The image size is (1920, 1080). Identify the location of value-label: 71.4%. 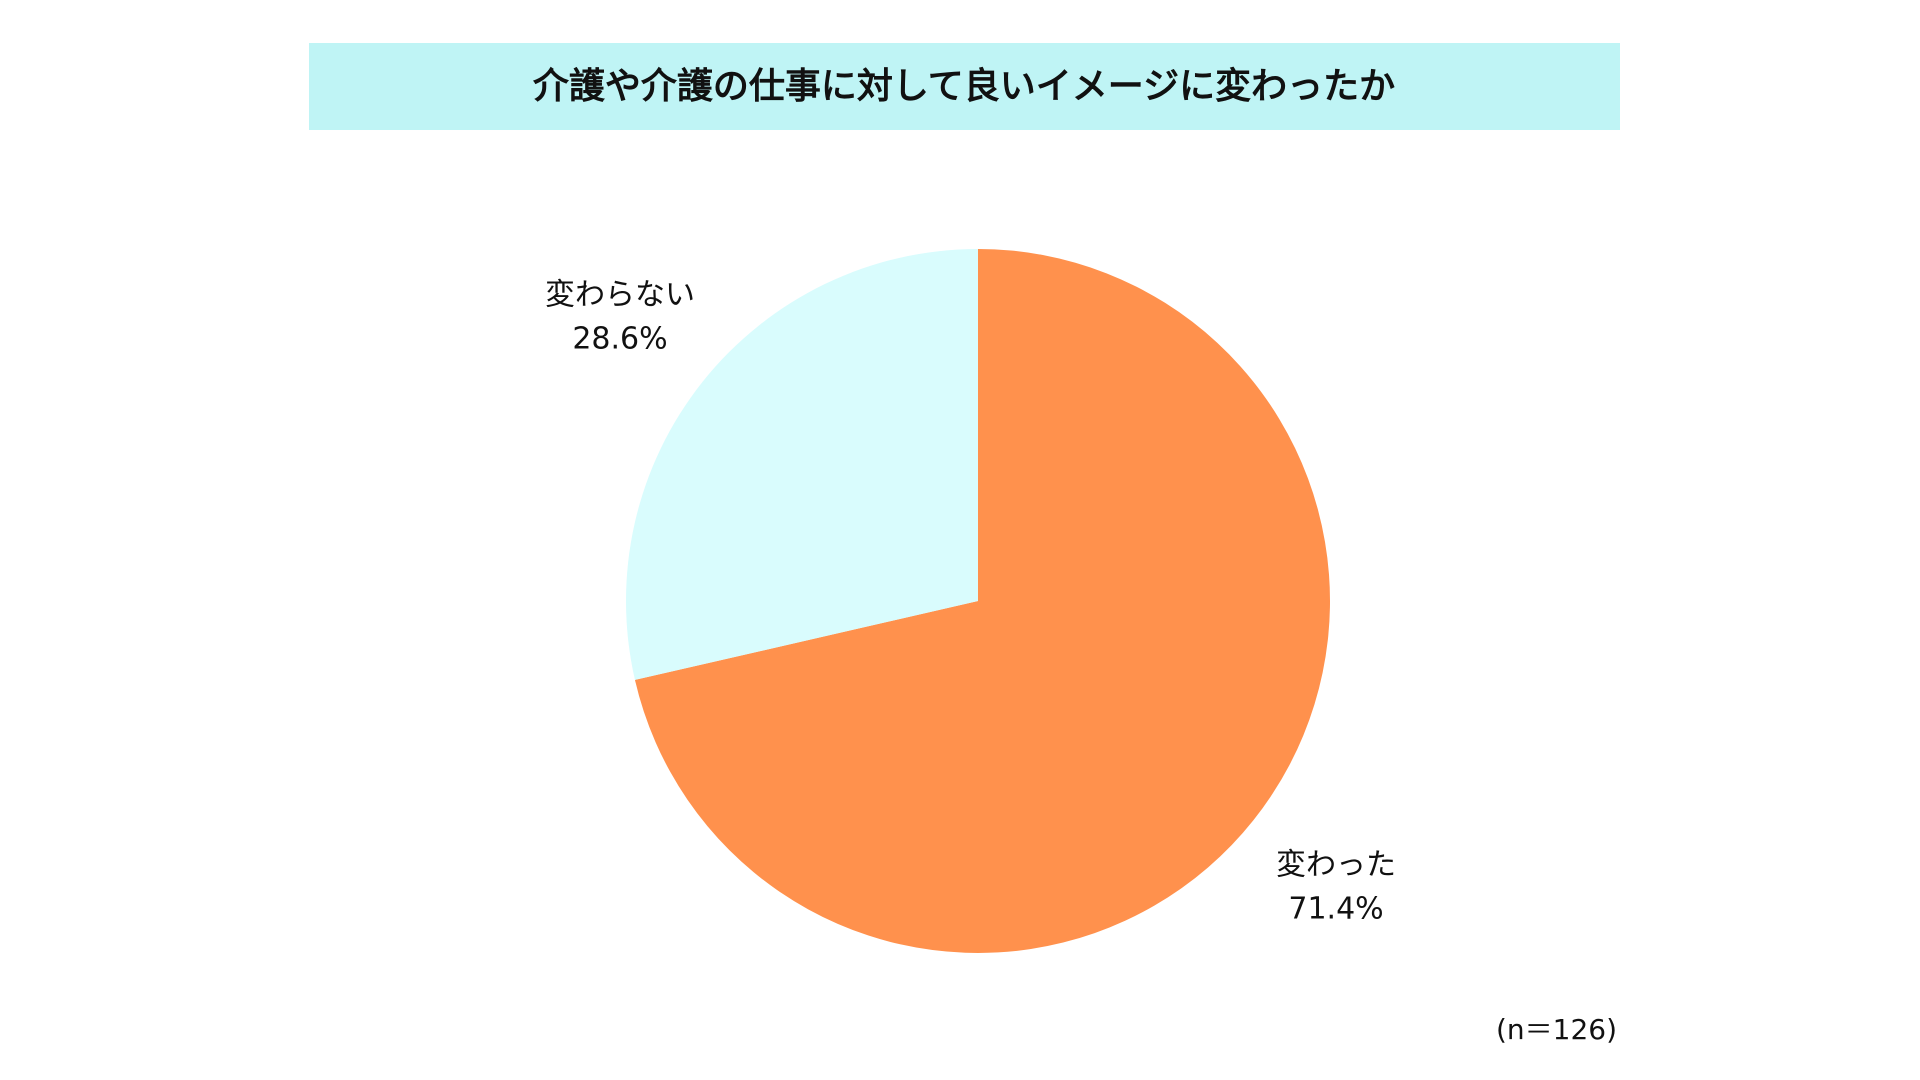
(1335, 908).